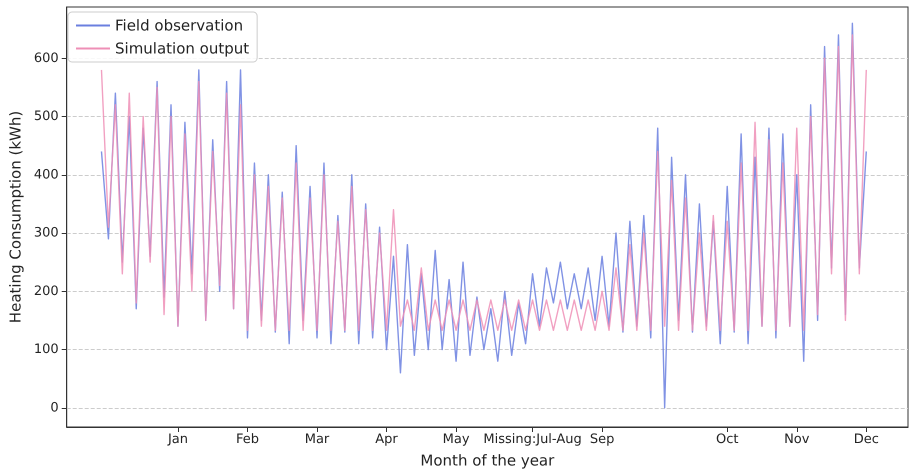 This screenshot has height=473, width=911. I want to click on x-tick-label: May, so click(456, 439).